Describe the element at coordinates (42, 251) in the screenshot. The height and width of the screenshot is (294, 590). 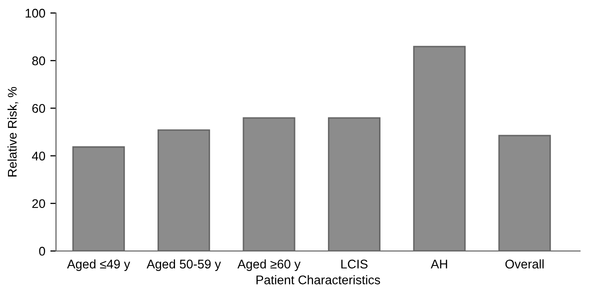
I see `y-tick-label: 0` at that location.